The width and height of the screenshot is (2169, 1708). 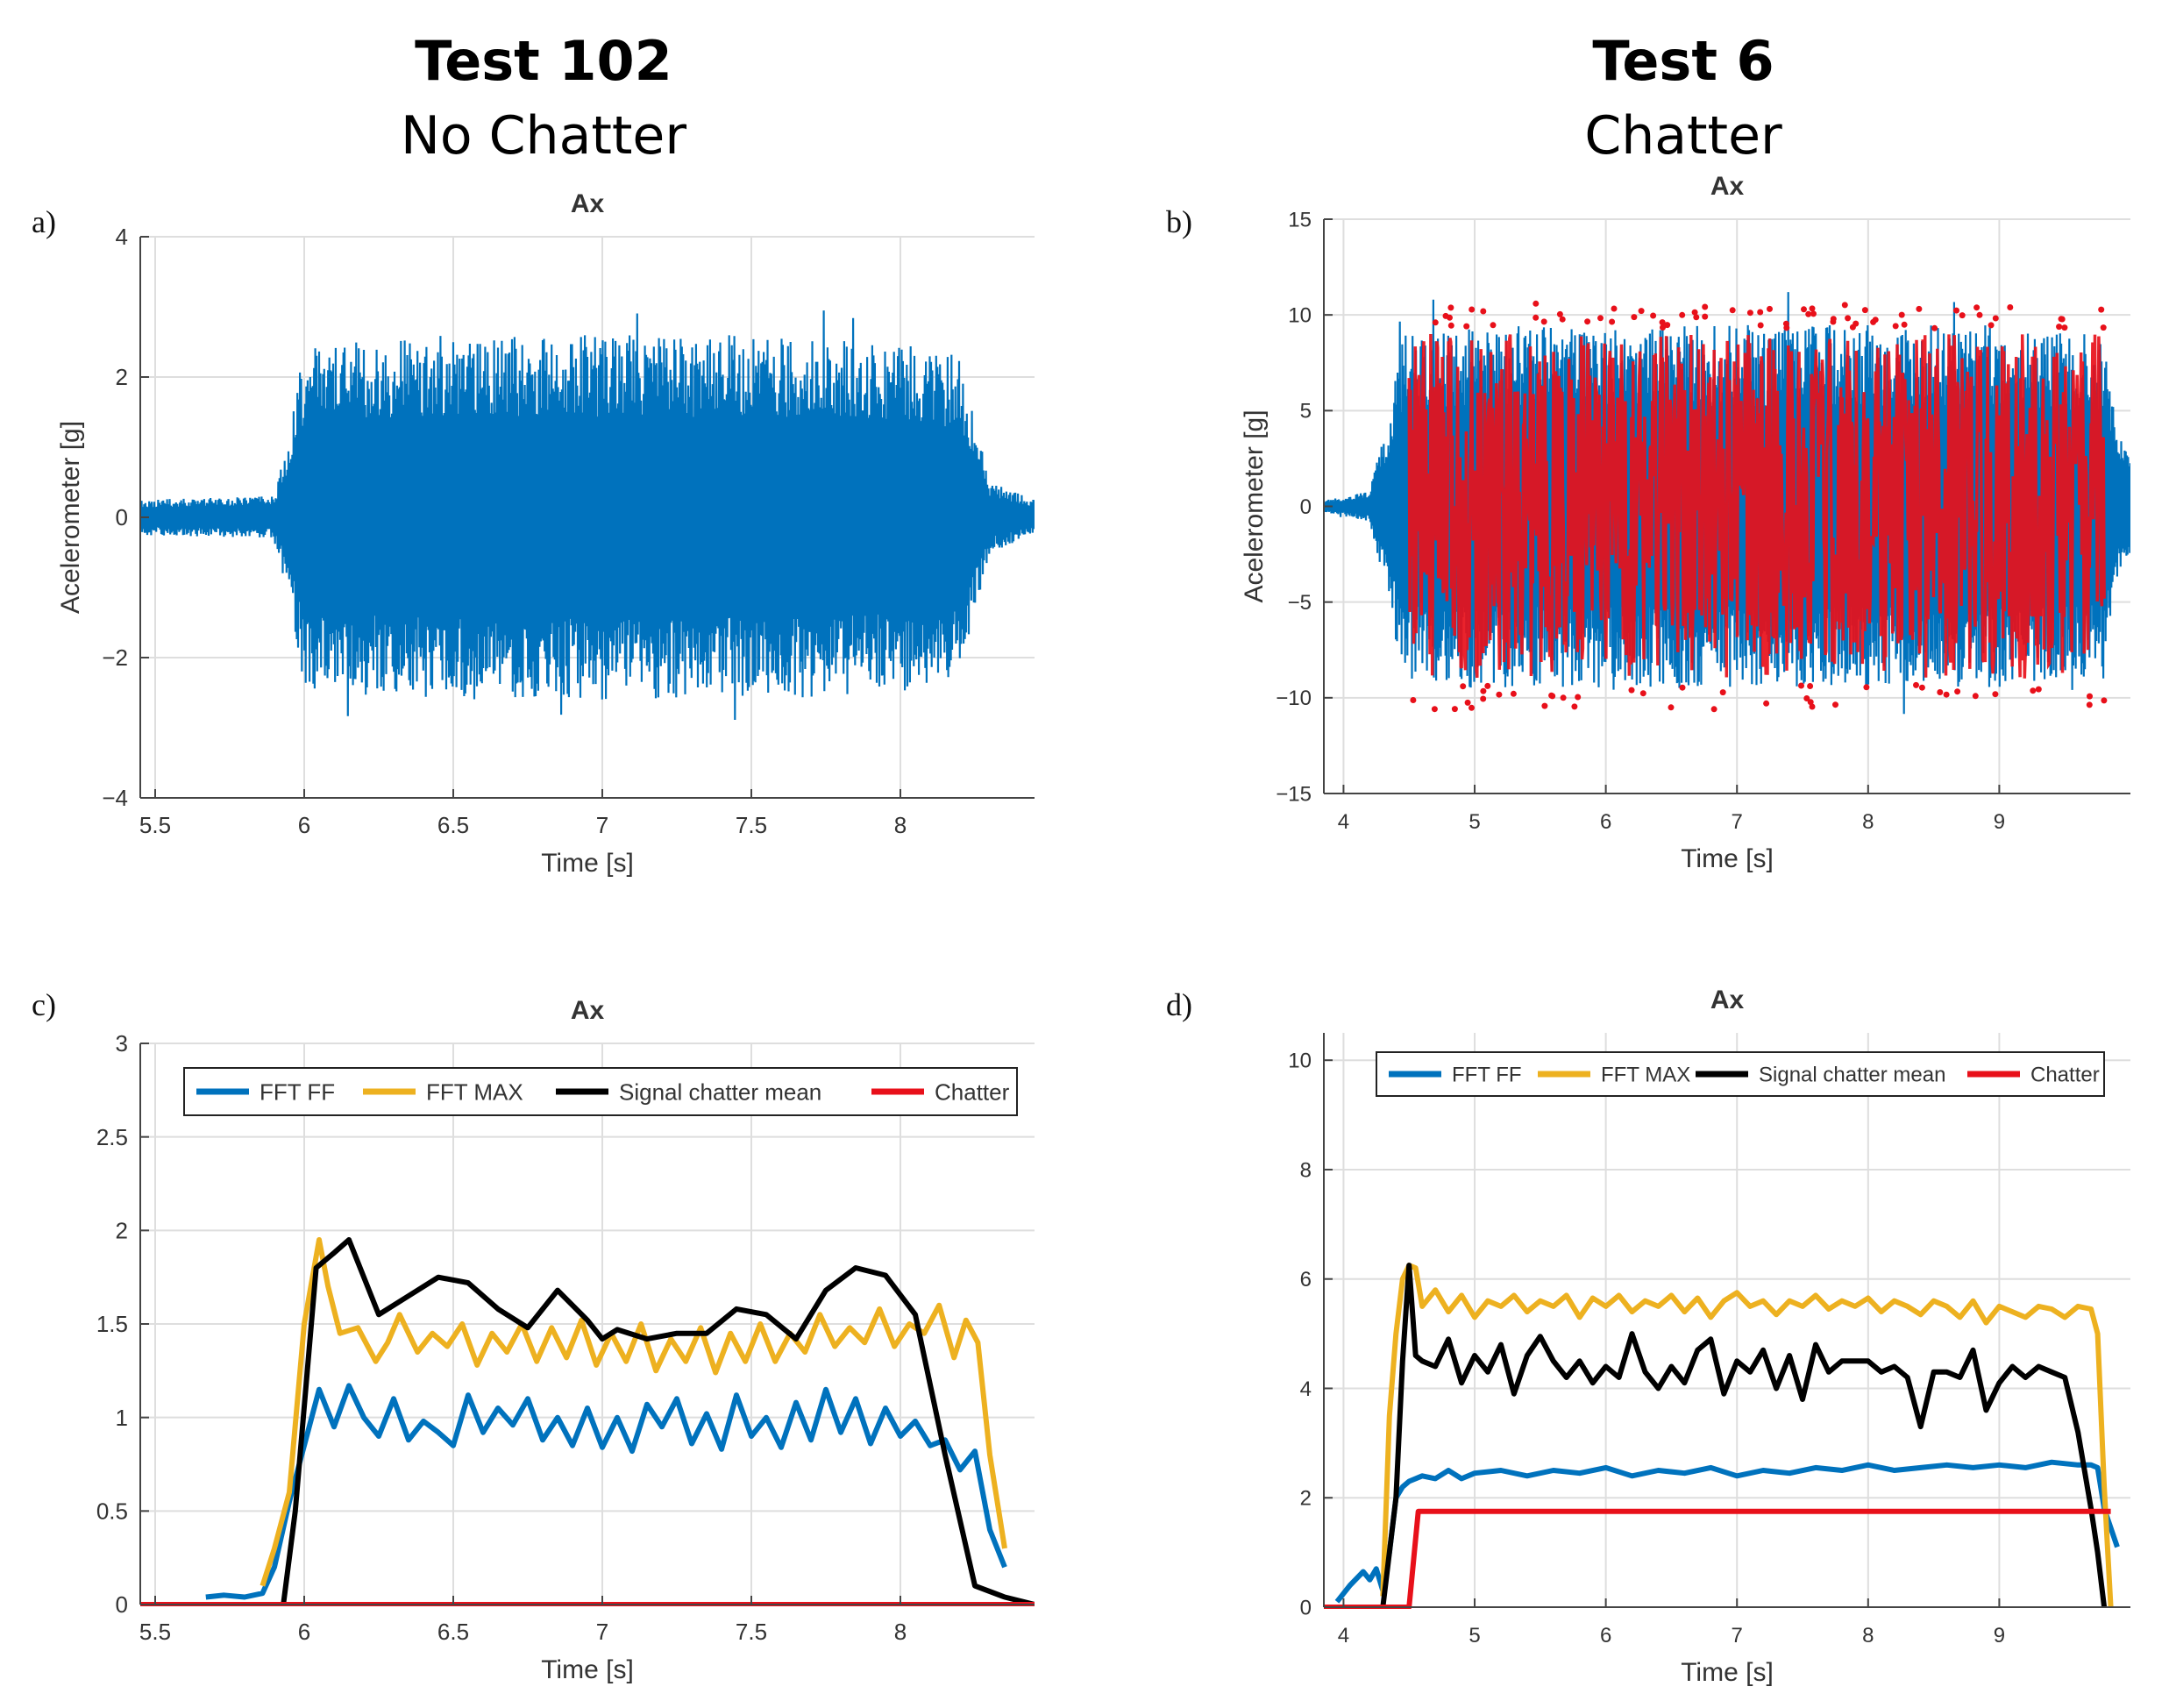 What do you see at coordinates (1645, 1075) in the screenshot?
I see `legend-label: FFT MAX` at bounding box center [1645, 1075].